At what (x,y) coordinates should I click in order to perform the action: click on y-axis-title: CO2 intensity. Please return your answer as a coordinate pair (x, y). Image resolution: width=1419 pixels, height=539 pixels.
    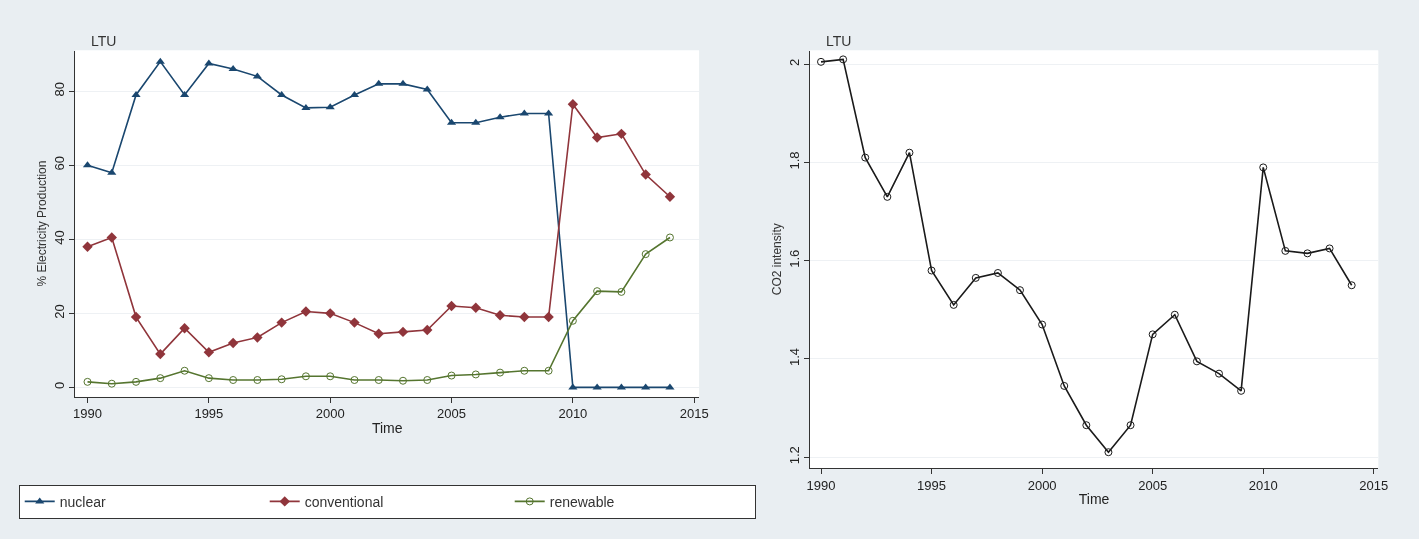
    Looking at the image, I should click on (777, 259).